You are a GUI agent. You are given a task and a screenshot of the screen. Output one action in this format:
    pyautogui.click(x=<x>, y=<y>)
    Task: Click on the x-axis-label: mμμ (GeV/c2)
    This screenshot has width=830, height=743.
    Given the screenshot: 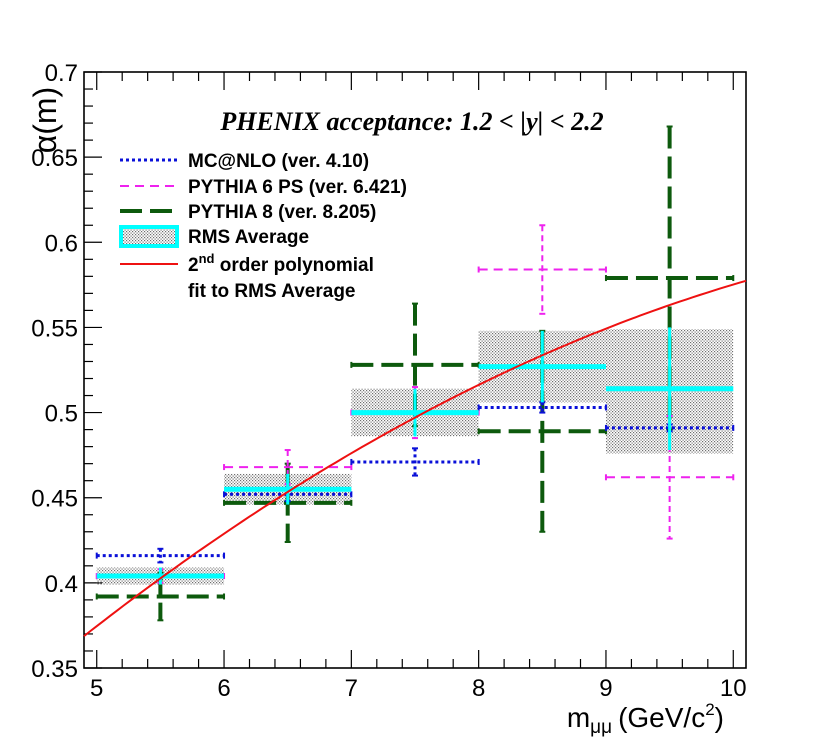 What is the action you would take?
    pyautogui.click(x=645, y=719)
    